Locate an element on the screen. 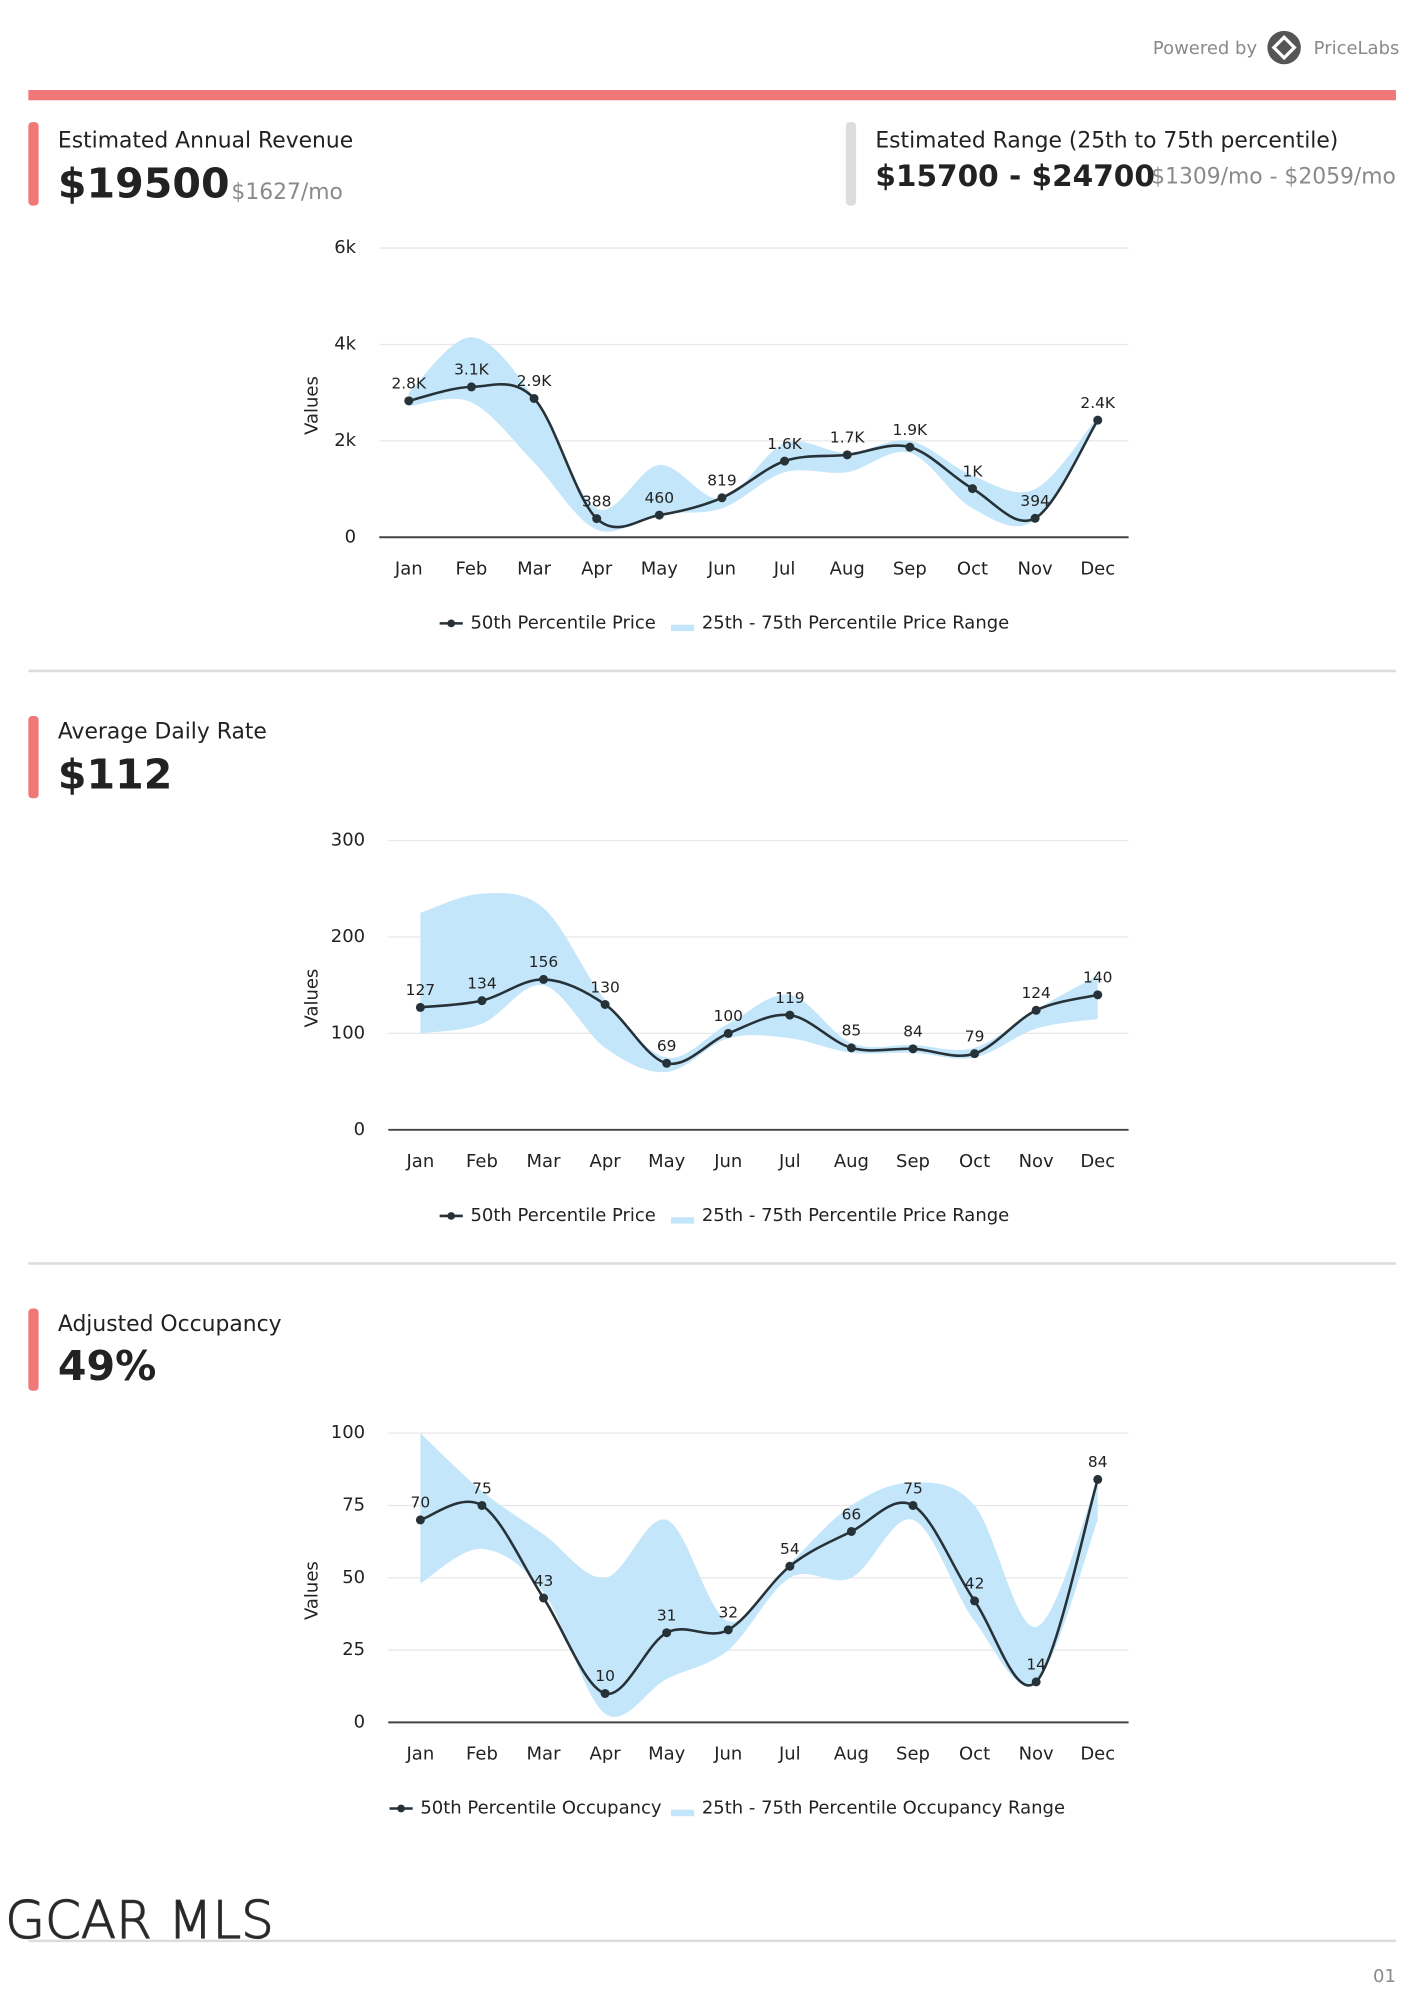 The width and height of the screenshot is (1414, 2000). section-title: Average Daily Rate is located at coordinates (162, 732).